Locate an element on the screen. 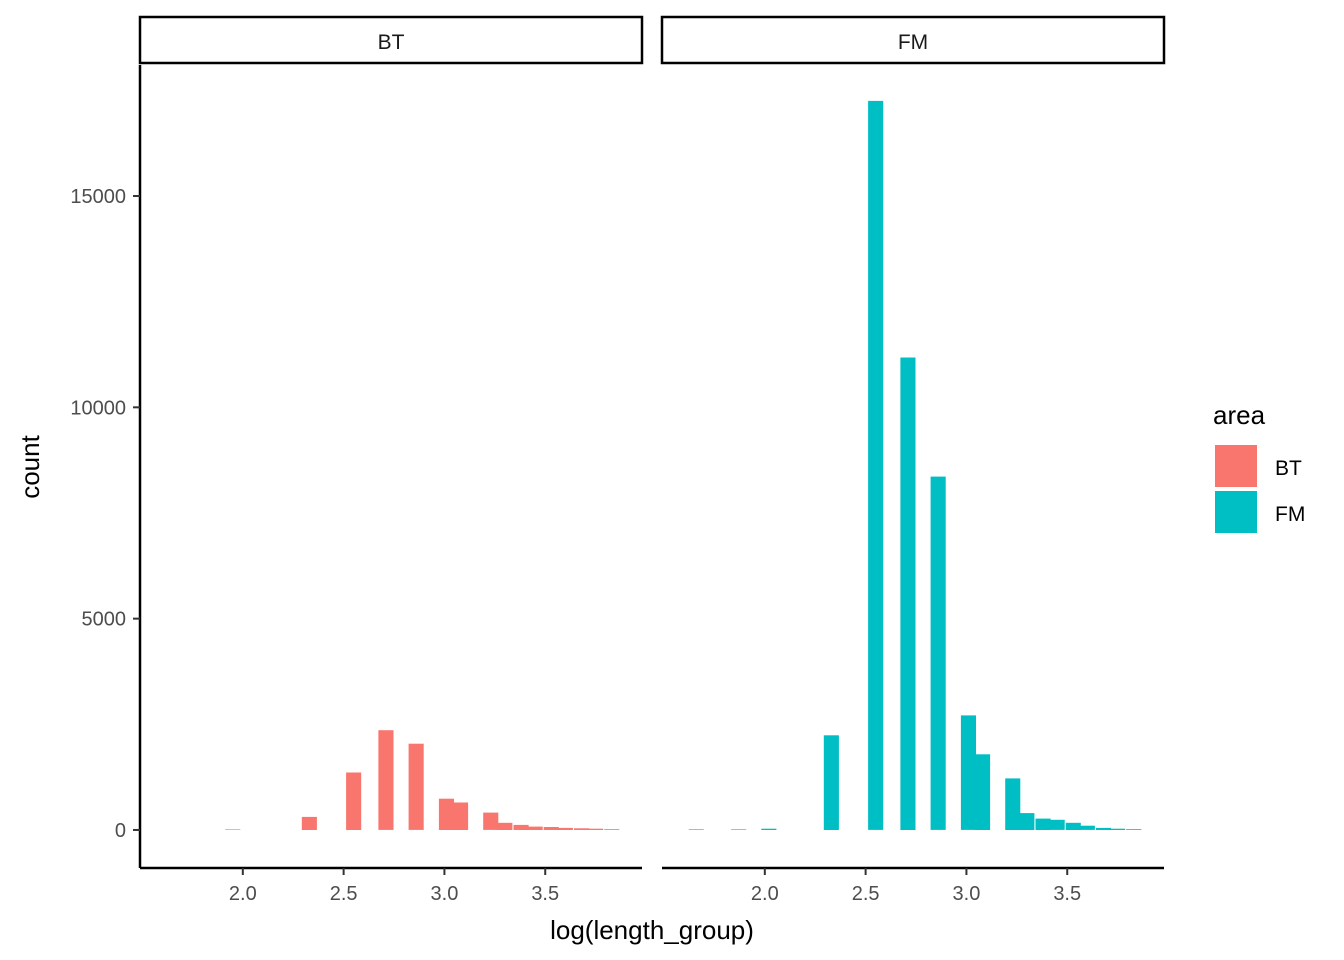 The width and height of the screenshot is (1344, 960). facet-strip-bt: BT is located at coordinates (391, 40).